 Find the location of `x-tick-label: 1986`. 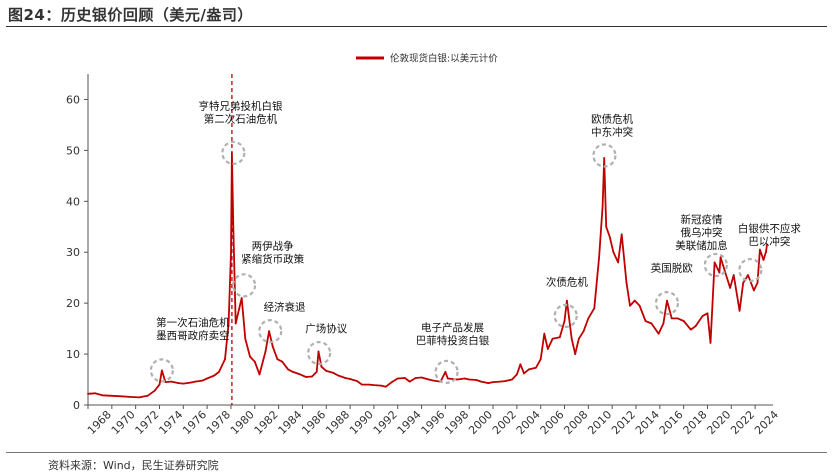

x-tick-label: 1986 is located at coordinates (313, 422).